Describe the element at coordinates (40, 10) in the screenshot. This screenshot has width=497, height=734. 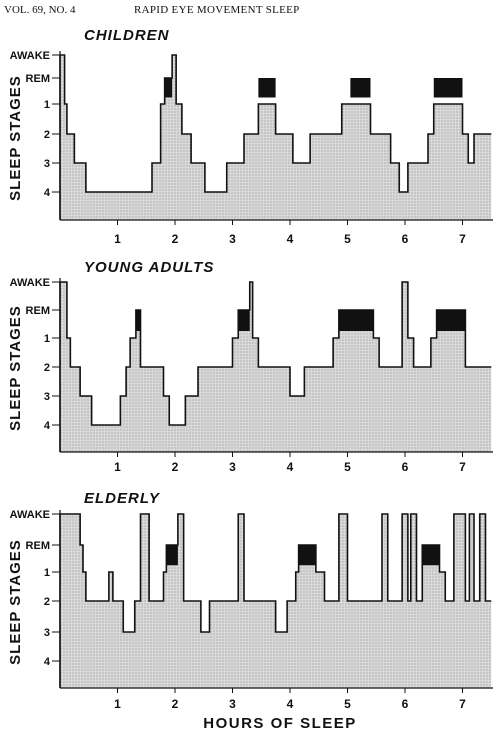
I see `journal-volume: VOL. 69, NO. 4` at that location.